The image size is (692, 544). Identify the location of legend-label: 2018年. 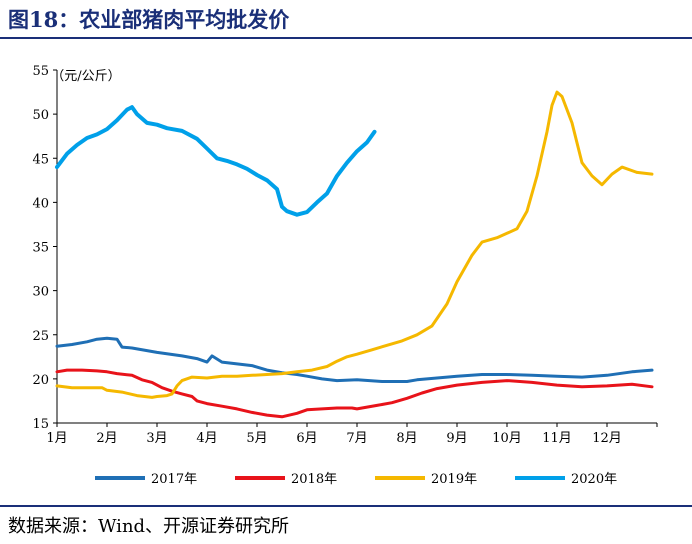
(314, 479).